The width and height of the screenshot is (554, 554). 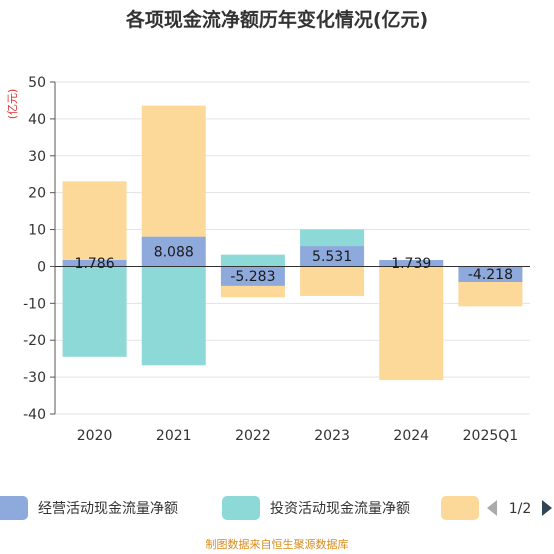 I want to click on bar-series2-2023, so click(x=332, y=238).